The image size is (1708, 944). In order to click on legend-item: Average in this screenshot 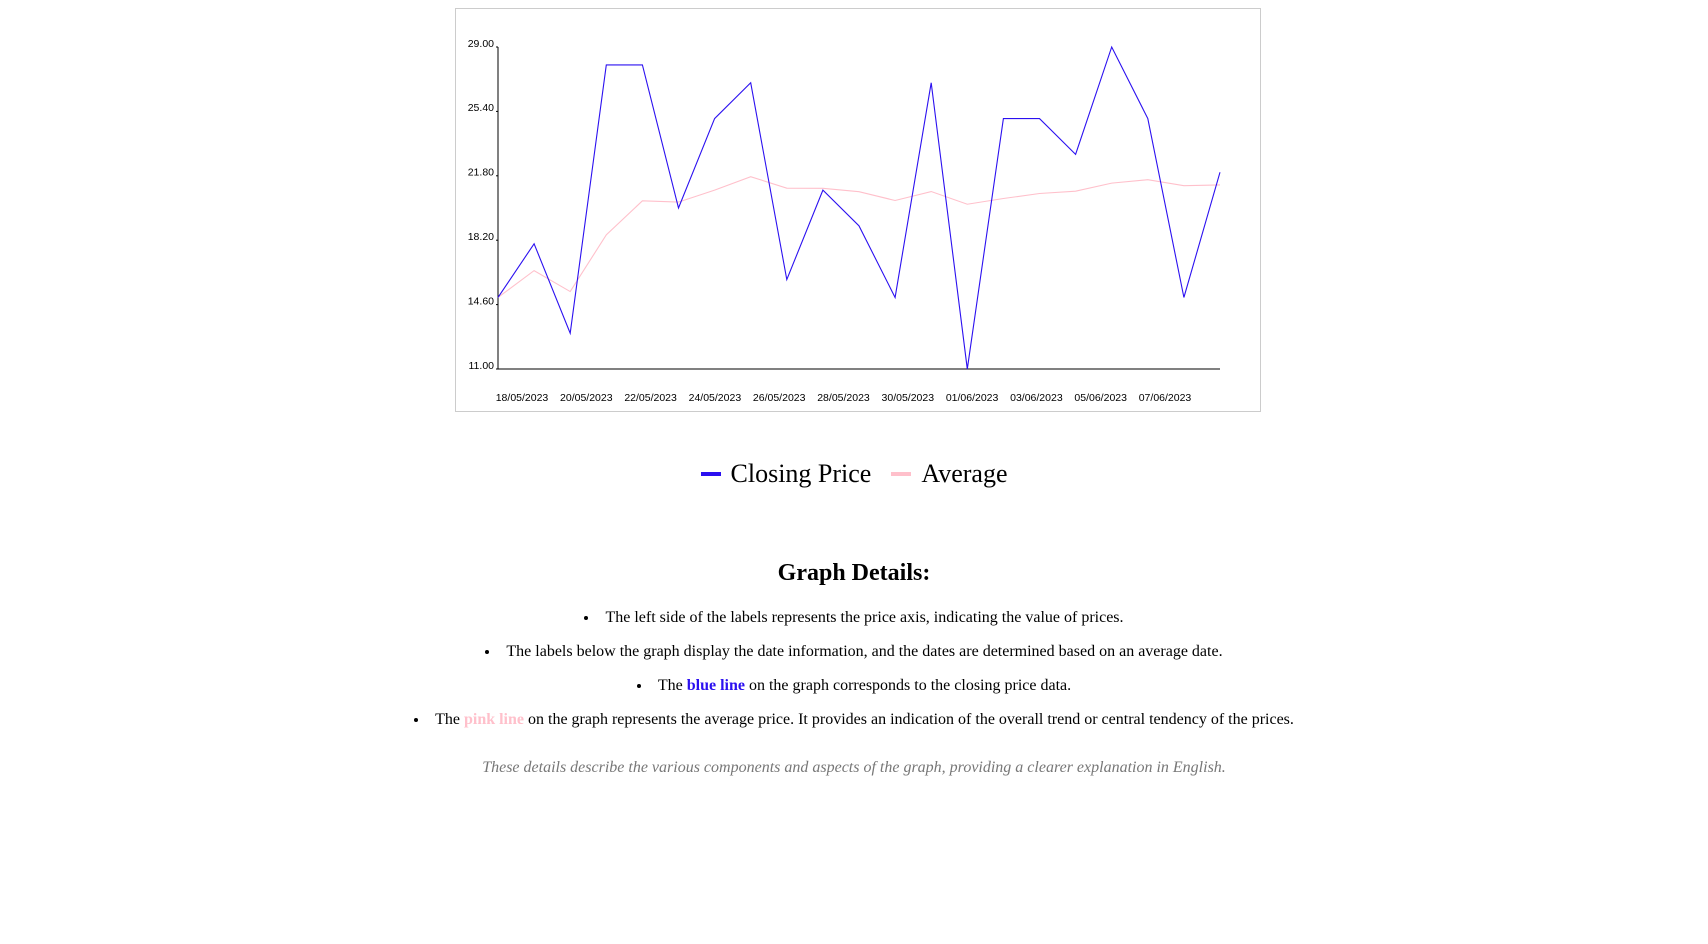, I will do `click(949, 474)`.